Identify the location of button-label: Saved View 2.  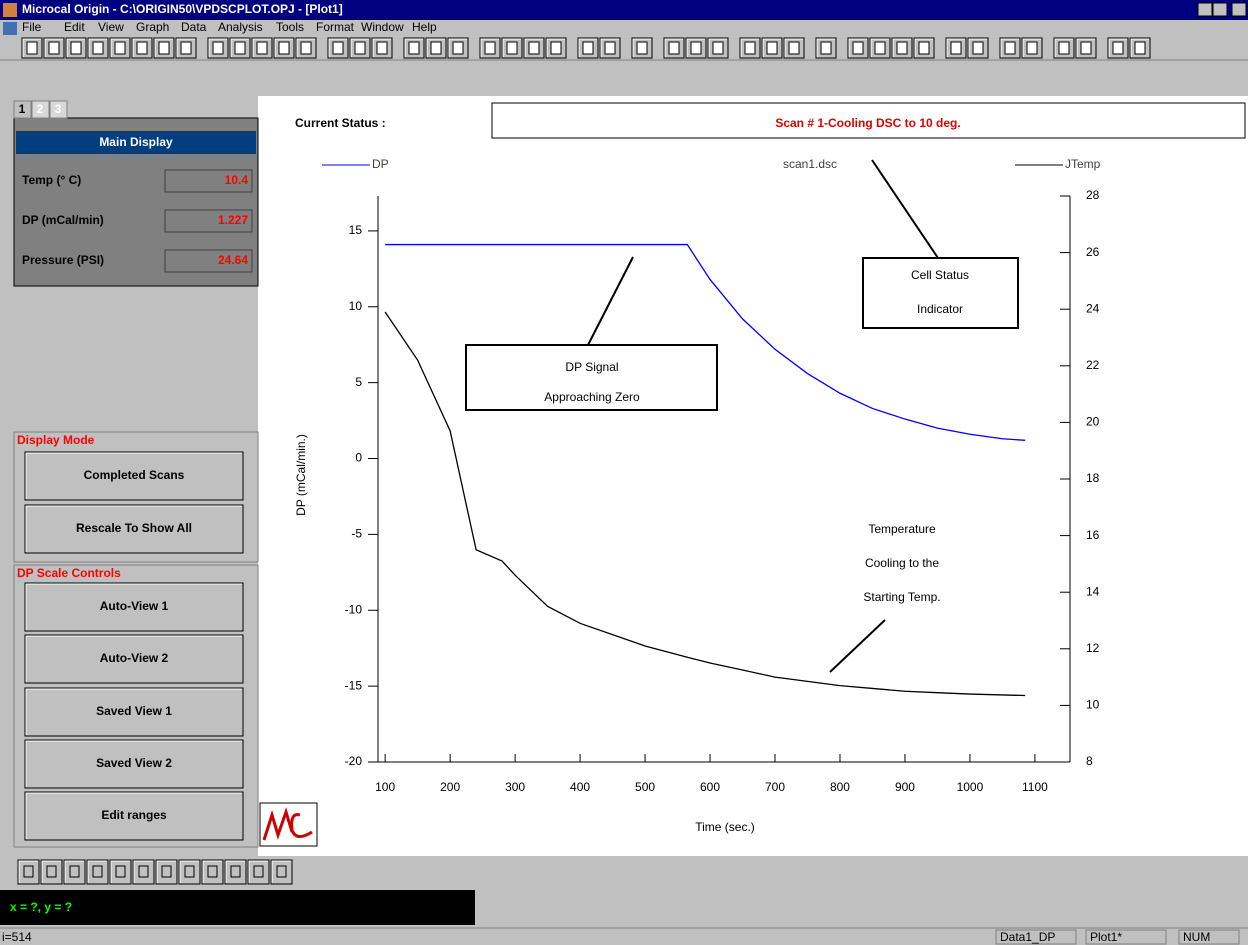
(134, 763).